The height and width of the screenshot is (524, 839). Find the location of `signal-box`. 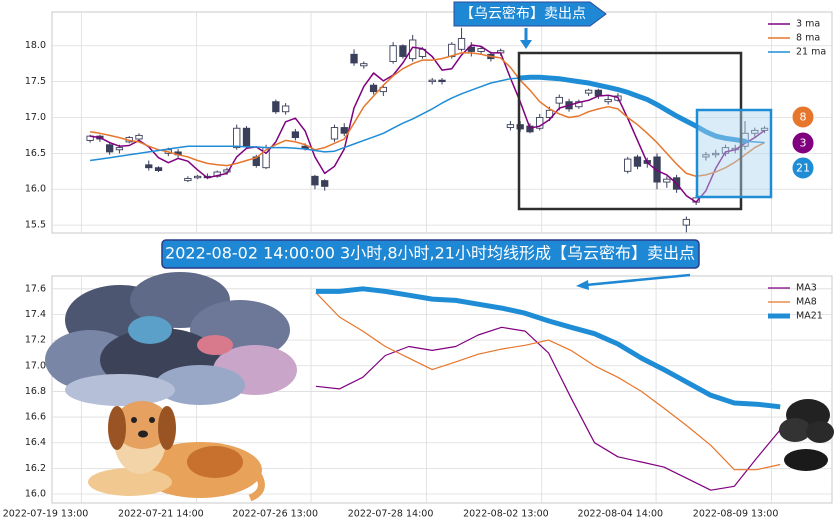

signal-box is located at coordinates (734, 153).